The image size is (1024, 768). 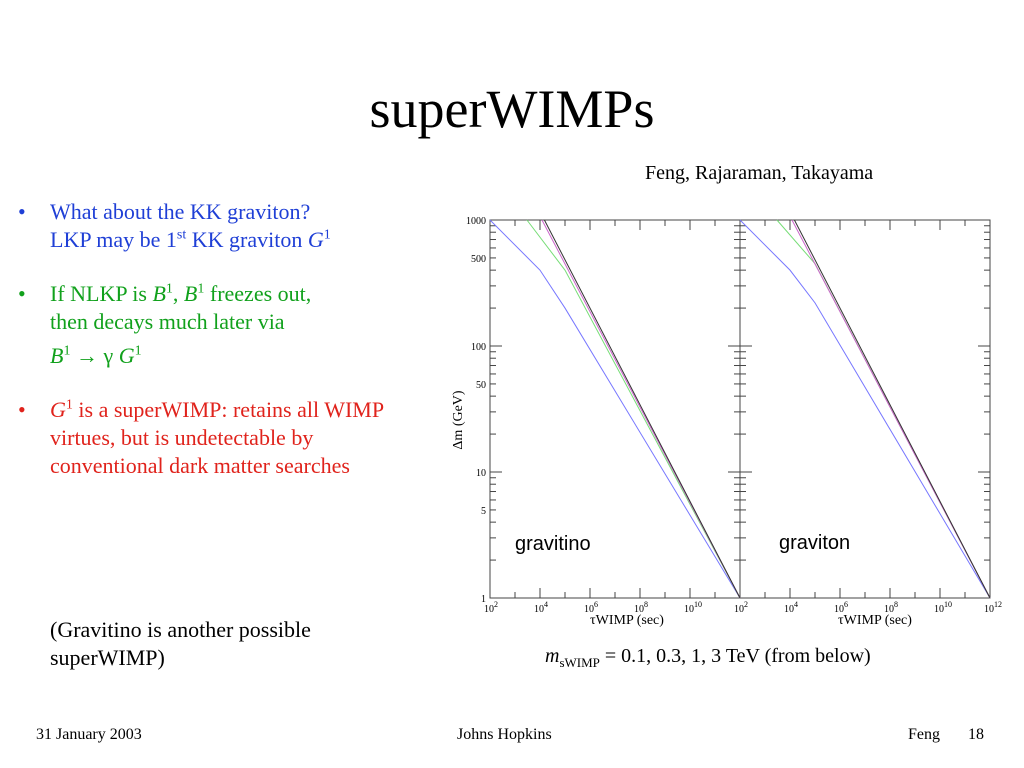 I want to click on author-credit: Feng, Rajaraman, Takayama, so click(x=759, y=173).